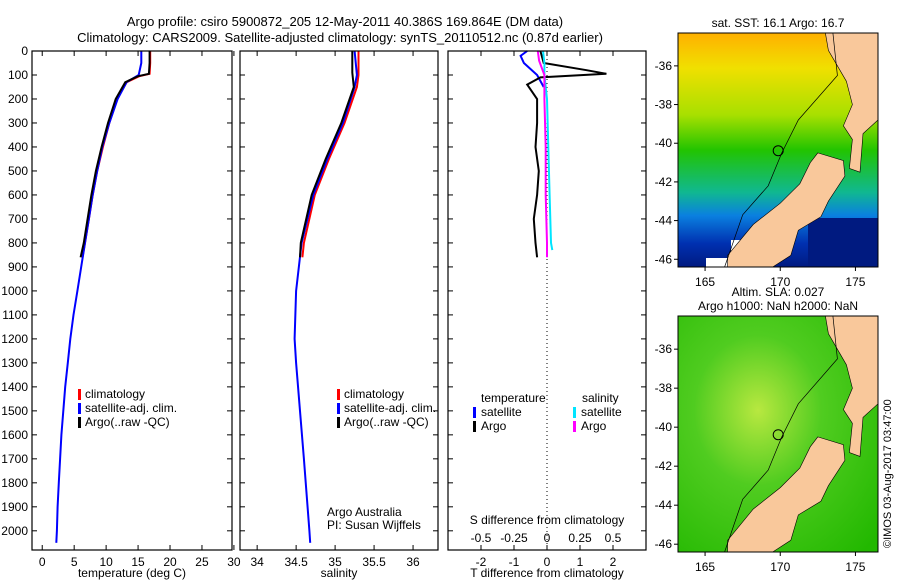 The image size is (900, 580). What do you see at coordinates (14, 507) in the screenshot?
I see `y-tick-label: 1900` at bounding box center [14, 507].